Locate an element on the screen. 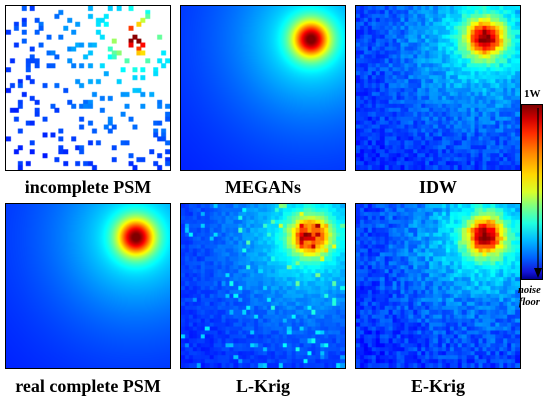 The height and width of the screenshot is (404, 550). colorbar-bottom-label: noise floor is located at coordinates (529, 297).